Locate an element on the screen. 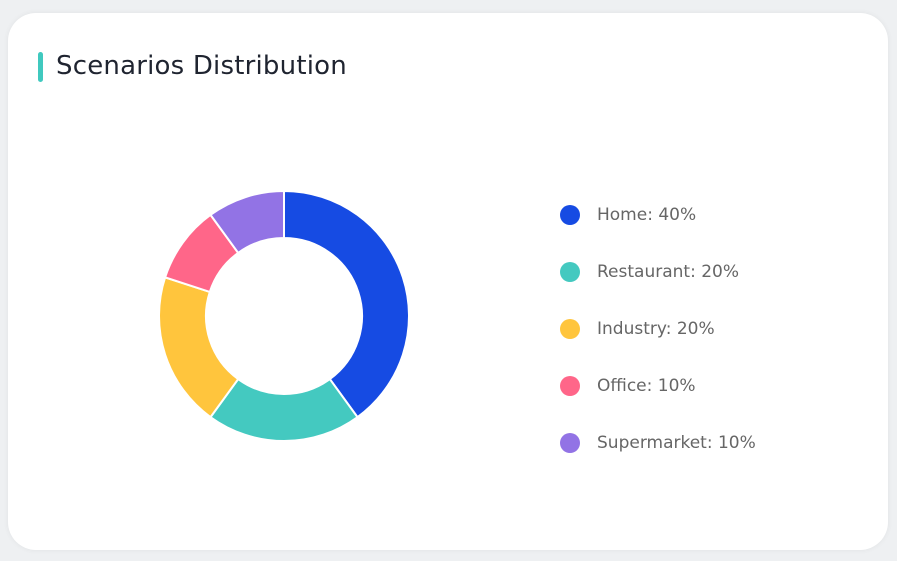 The height and width of the screenshot is (561, 897). legend-item-industry: Industry: 20% is located at coordinates (658, 328).